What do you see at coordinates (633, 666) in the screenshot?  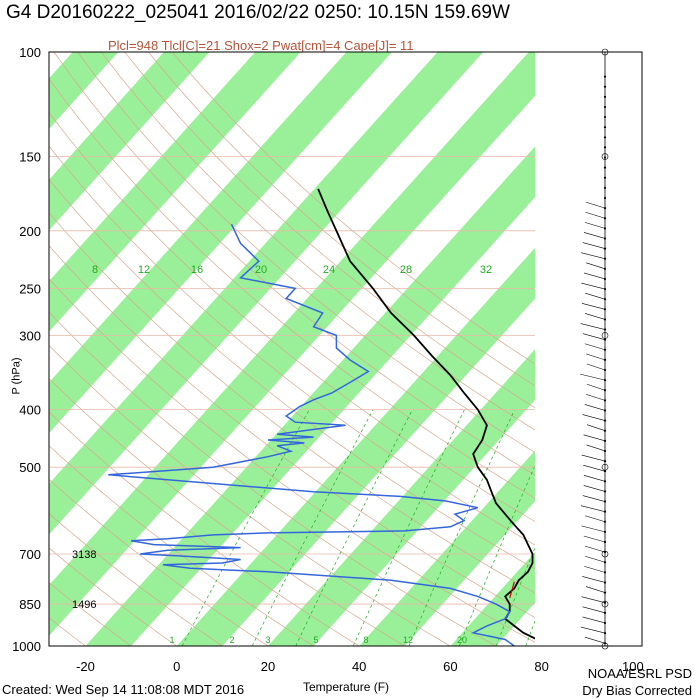 I see `temperature-tick-label: 100` at bounding box center [633, 666].